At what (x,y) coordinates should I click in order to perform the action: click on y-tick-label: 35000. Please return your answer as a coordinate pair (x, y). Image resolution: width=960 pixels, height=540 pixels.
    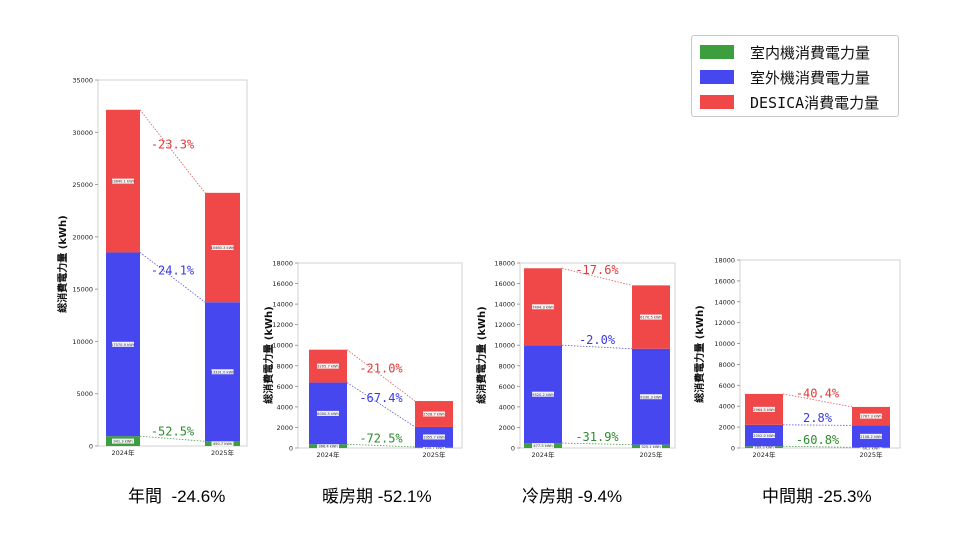
    Looking at the image, I should click on (82, 81).